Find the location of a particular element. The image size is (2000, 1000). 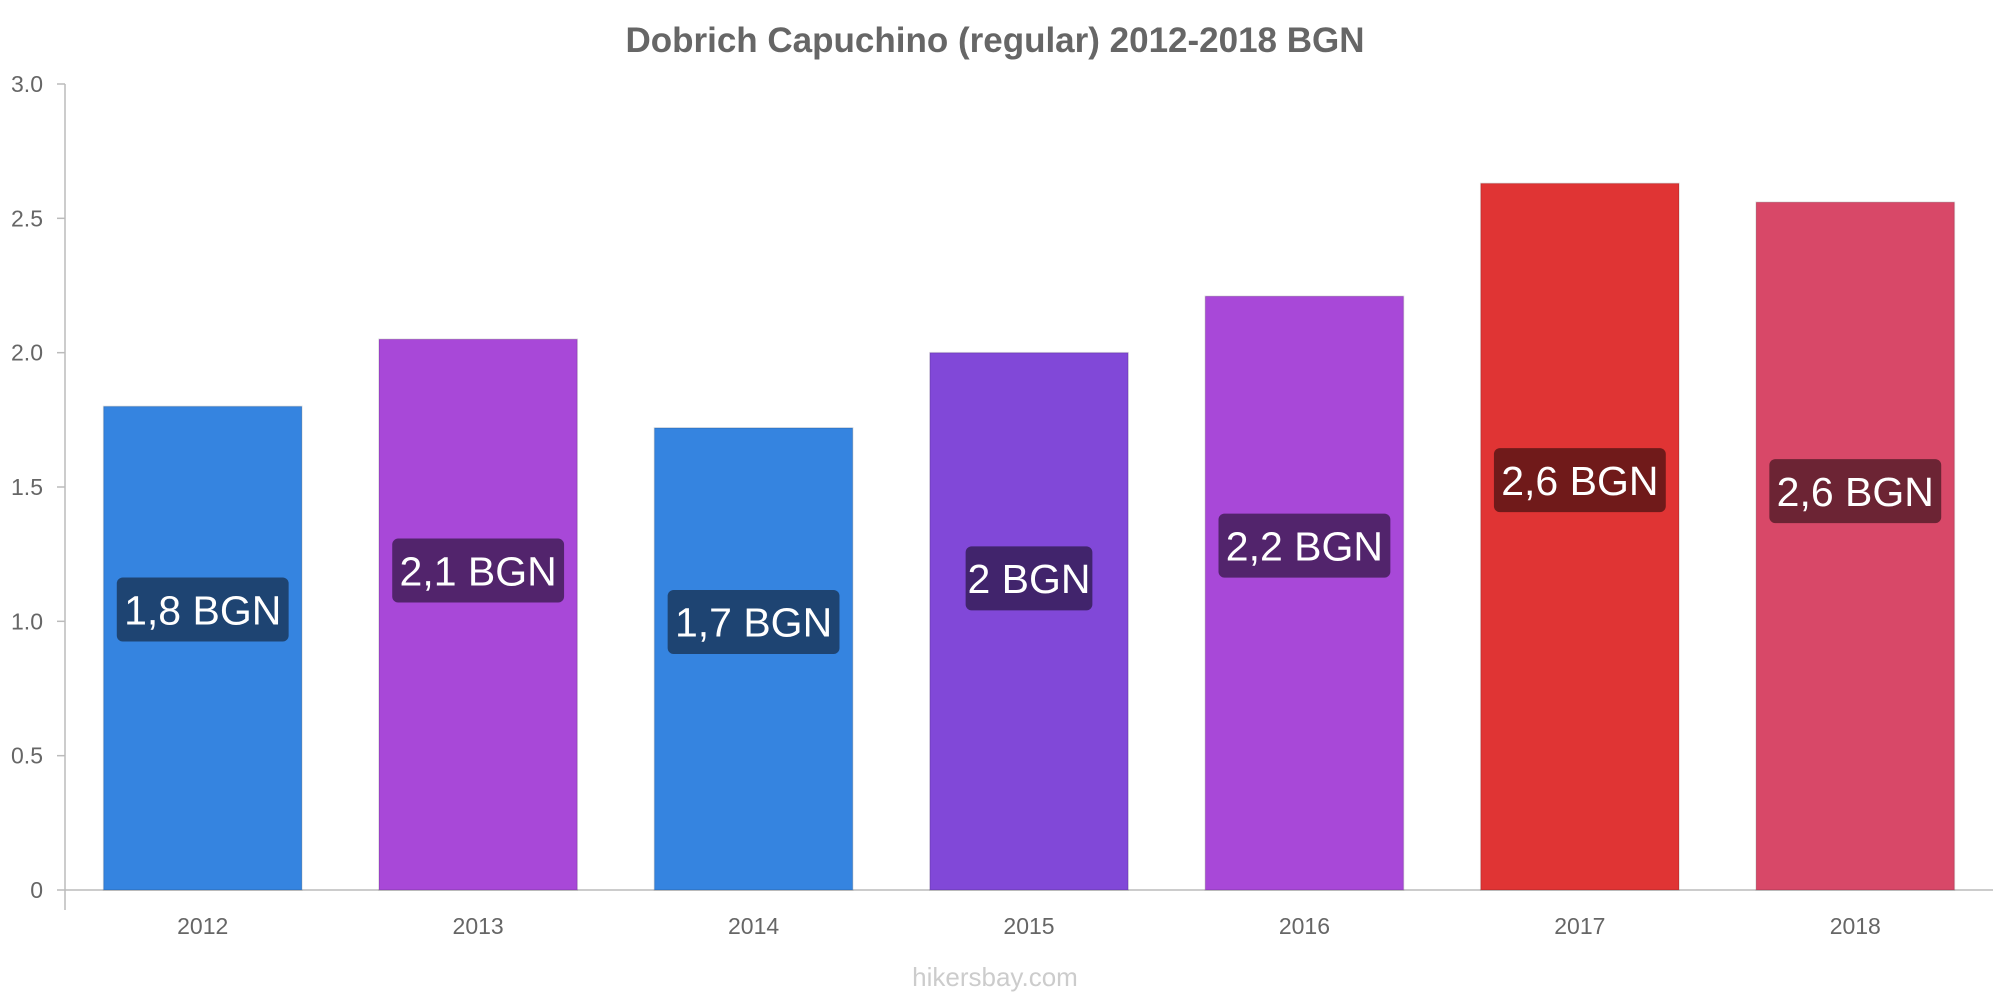

x-tick-label: 2015 is located at coordinates (1028, 926).